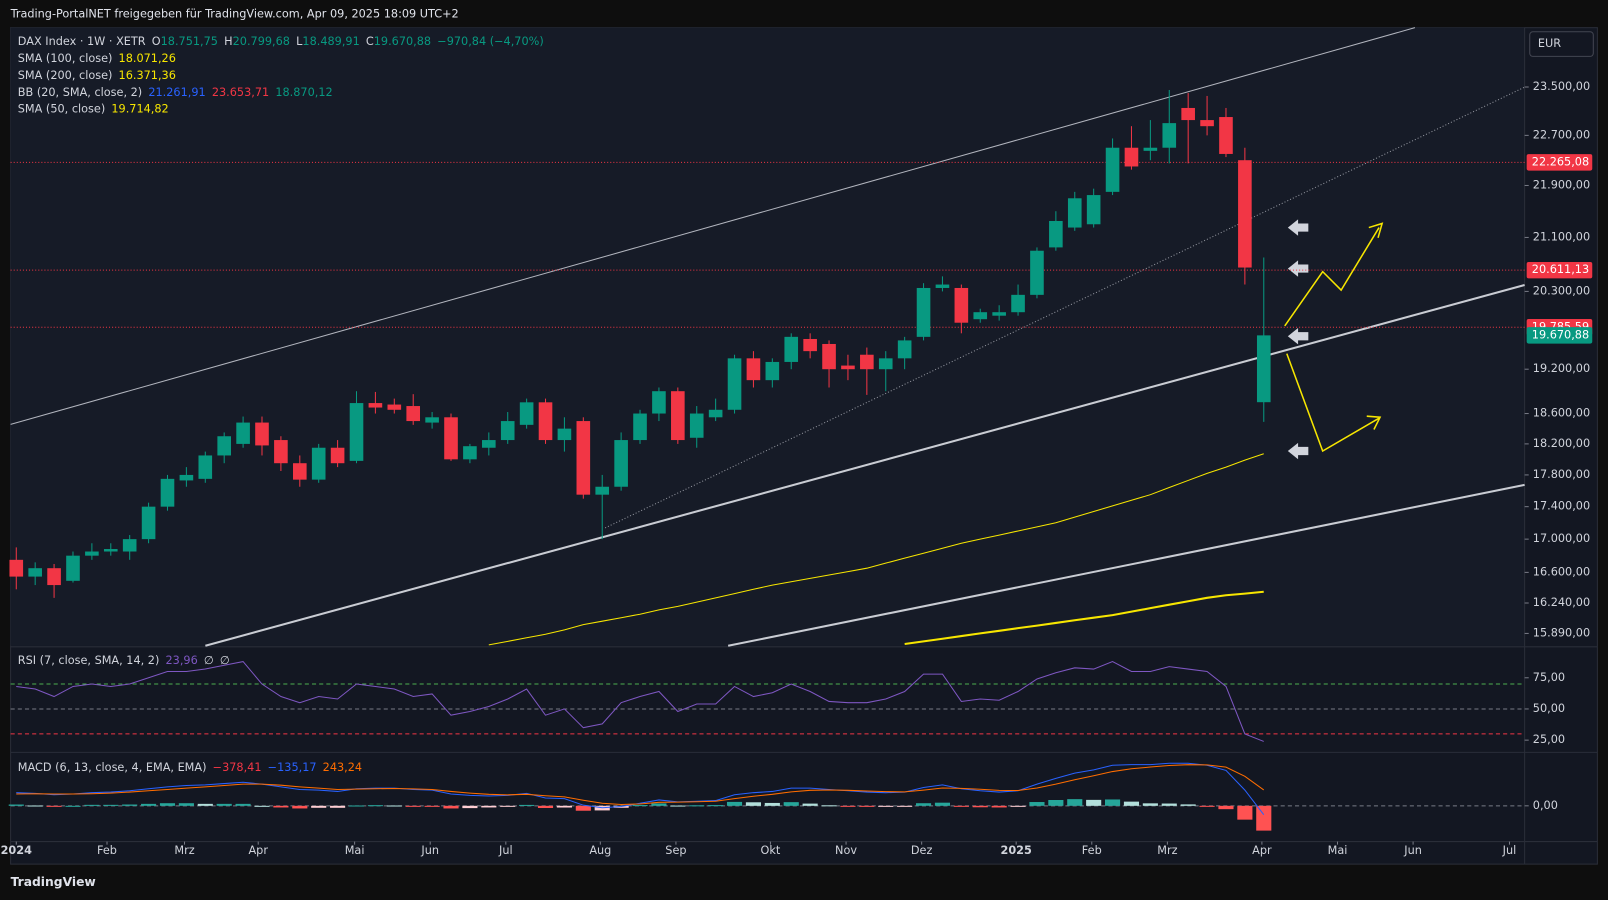  What do you see at coordinates (147, 75) in the screenshot?
I see `legend-value: 16.371,36` at bounding box center [147, 75].